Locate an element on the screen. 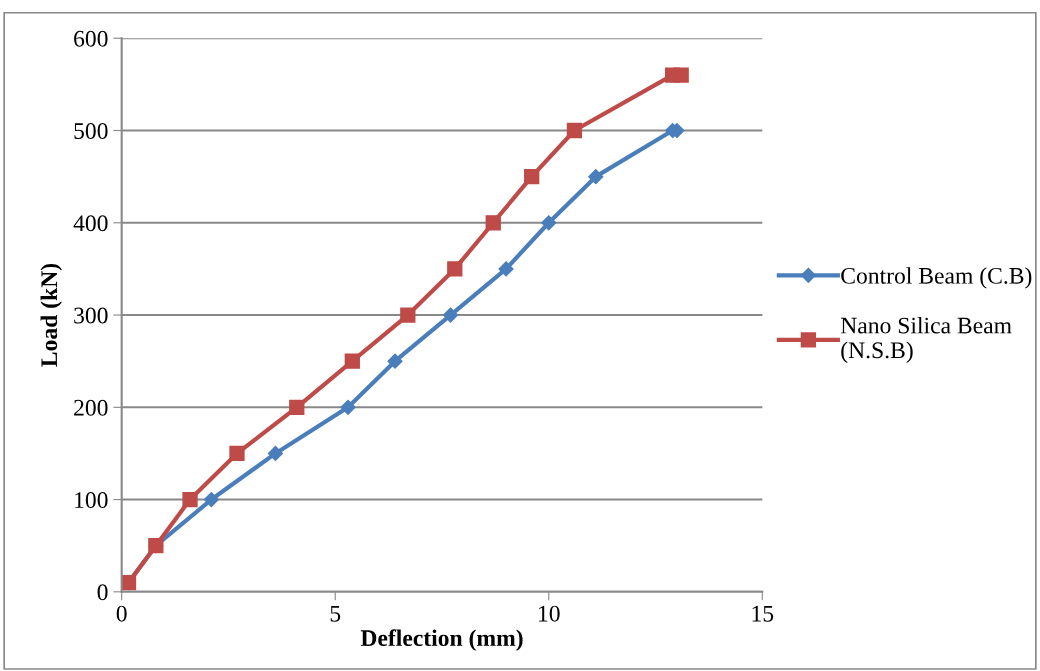 The width and height of the screenshot is (1040, 671). legend-label: Nano Silica Beam (N.S.B) is located at coordinates (926, 340).